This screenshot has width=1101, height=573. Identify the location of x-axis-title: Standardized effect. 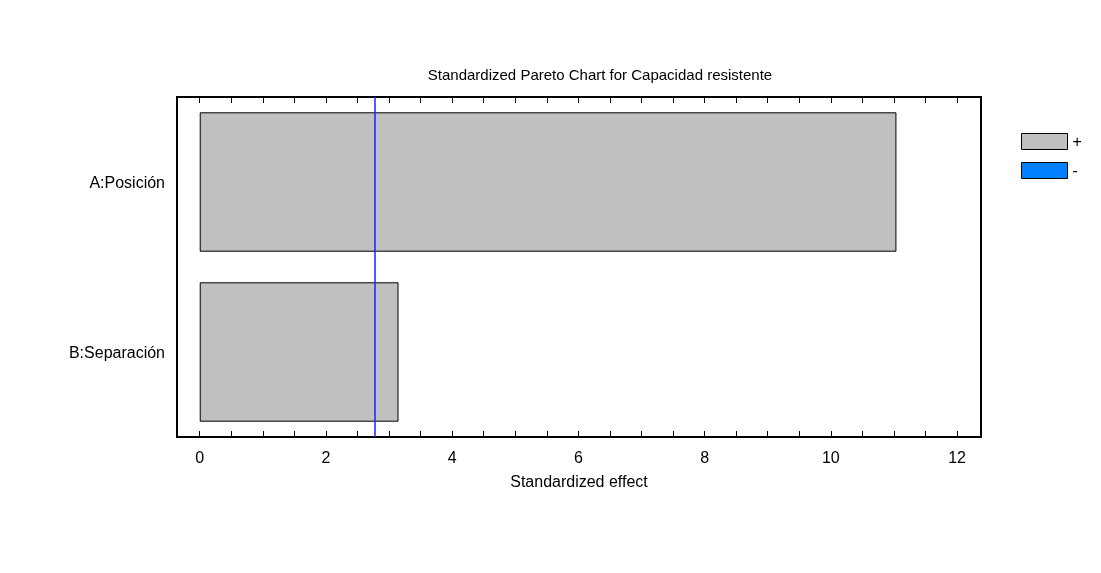
(579, 481).